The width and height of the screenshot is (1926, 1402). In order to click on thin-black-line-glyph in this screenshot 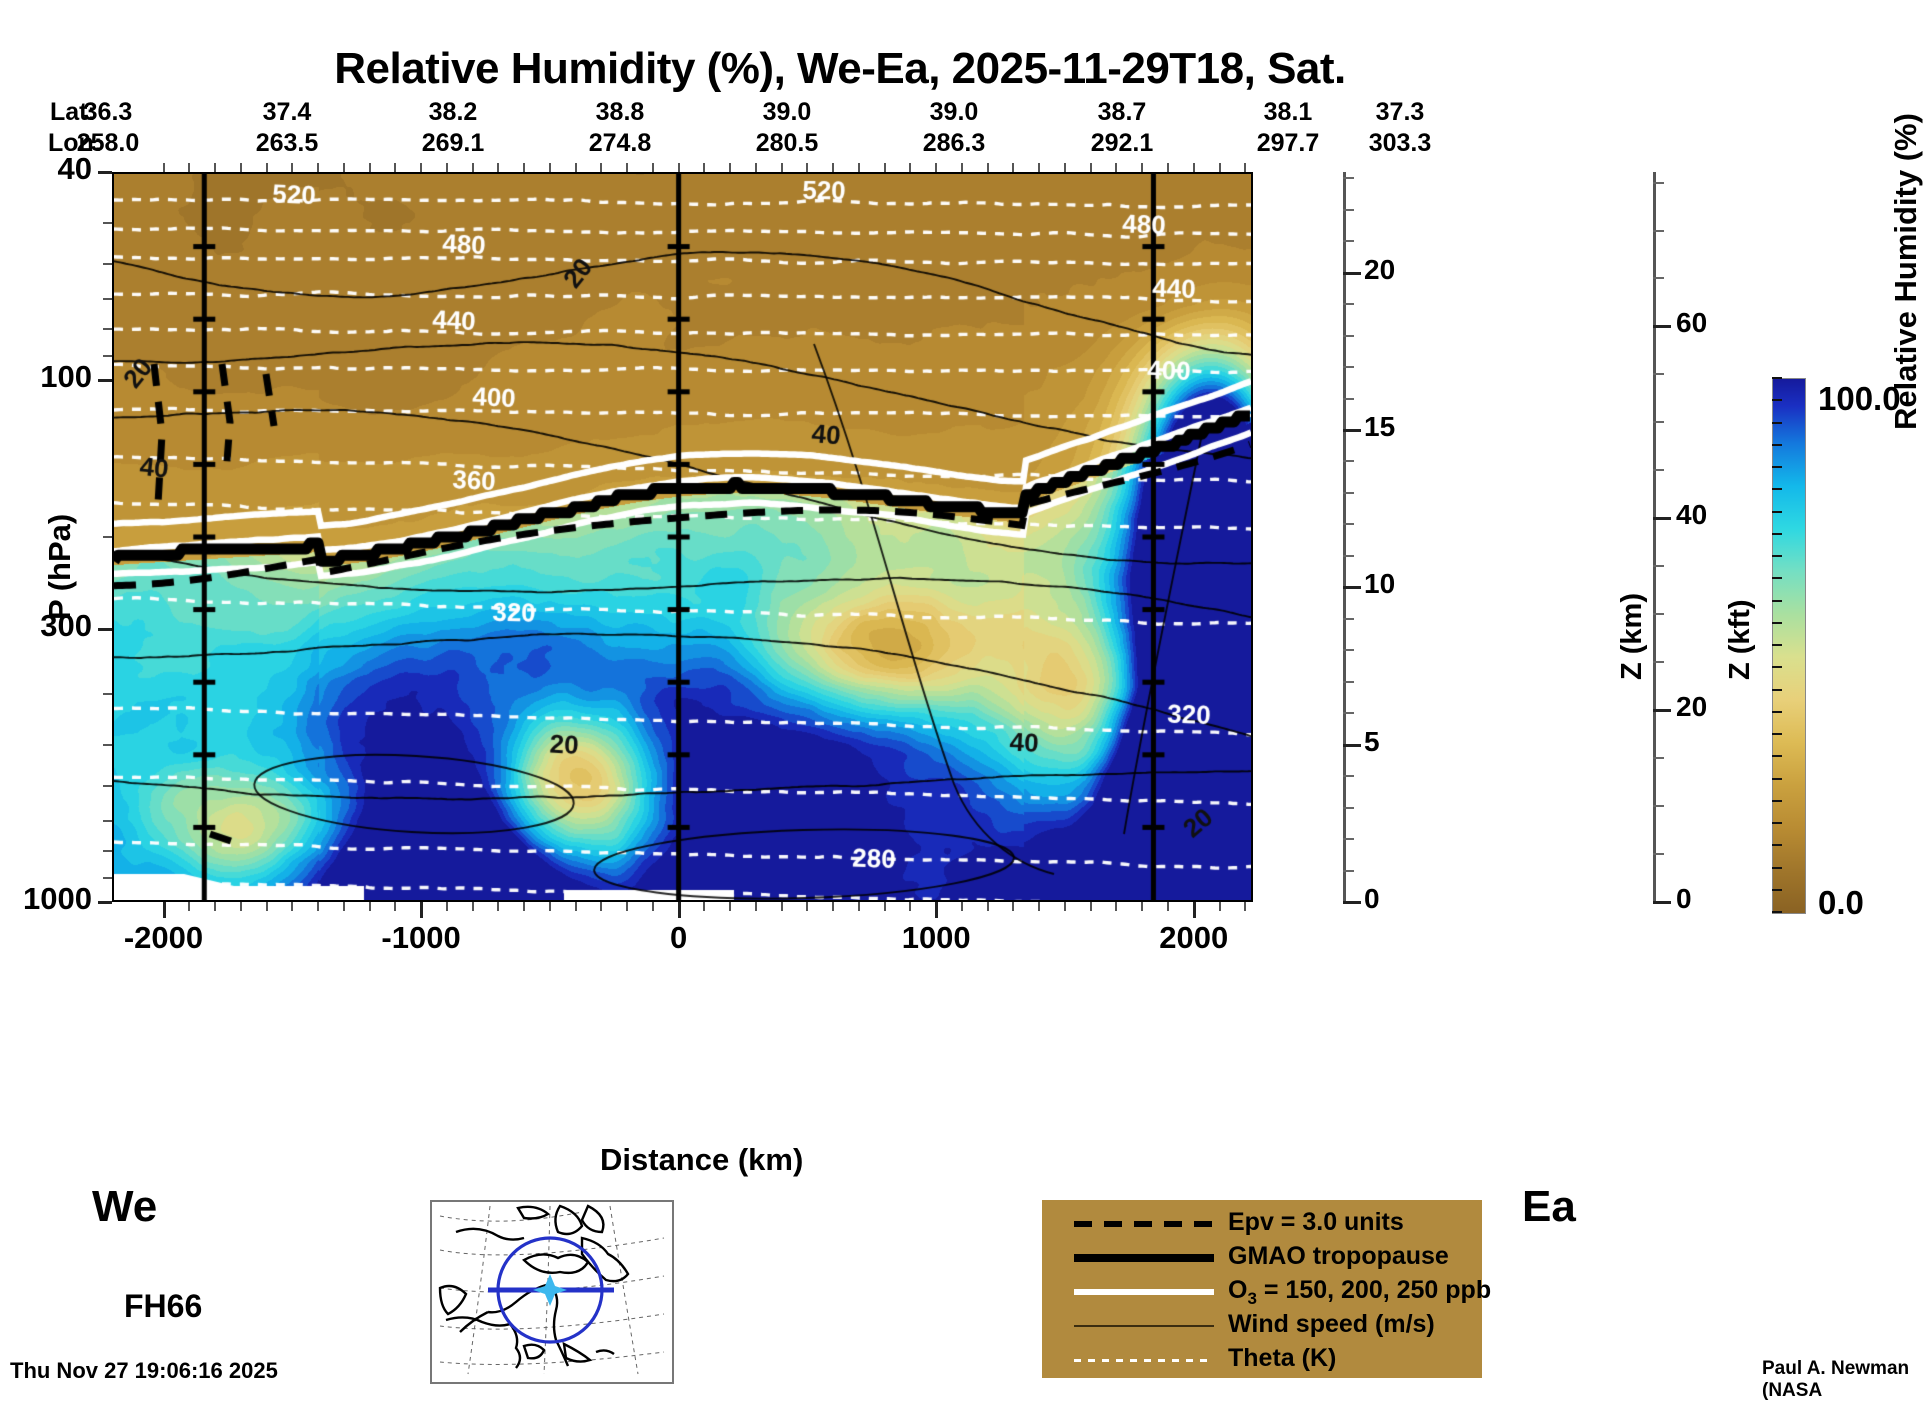, I will do `click(1144, 1326)`.